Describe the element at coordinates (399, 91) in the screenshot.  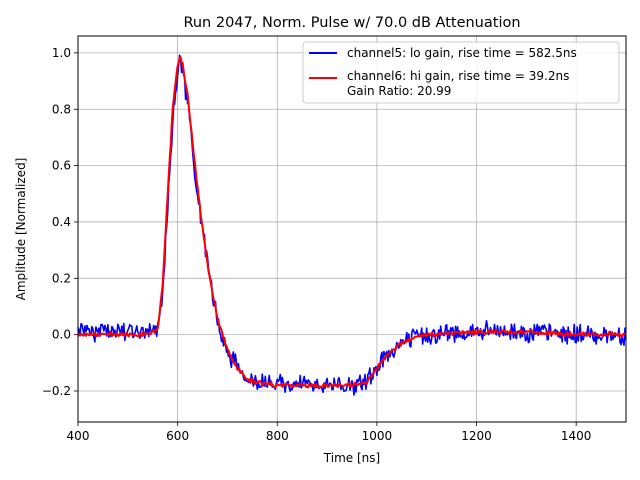
I see `legend-gain-ratio: Gain Ratio: 20.99` at that location.